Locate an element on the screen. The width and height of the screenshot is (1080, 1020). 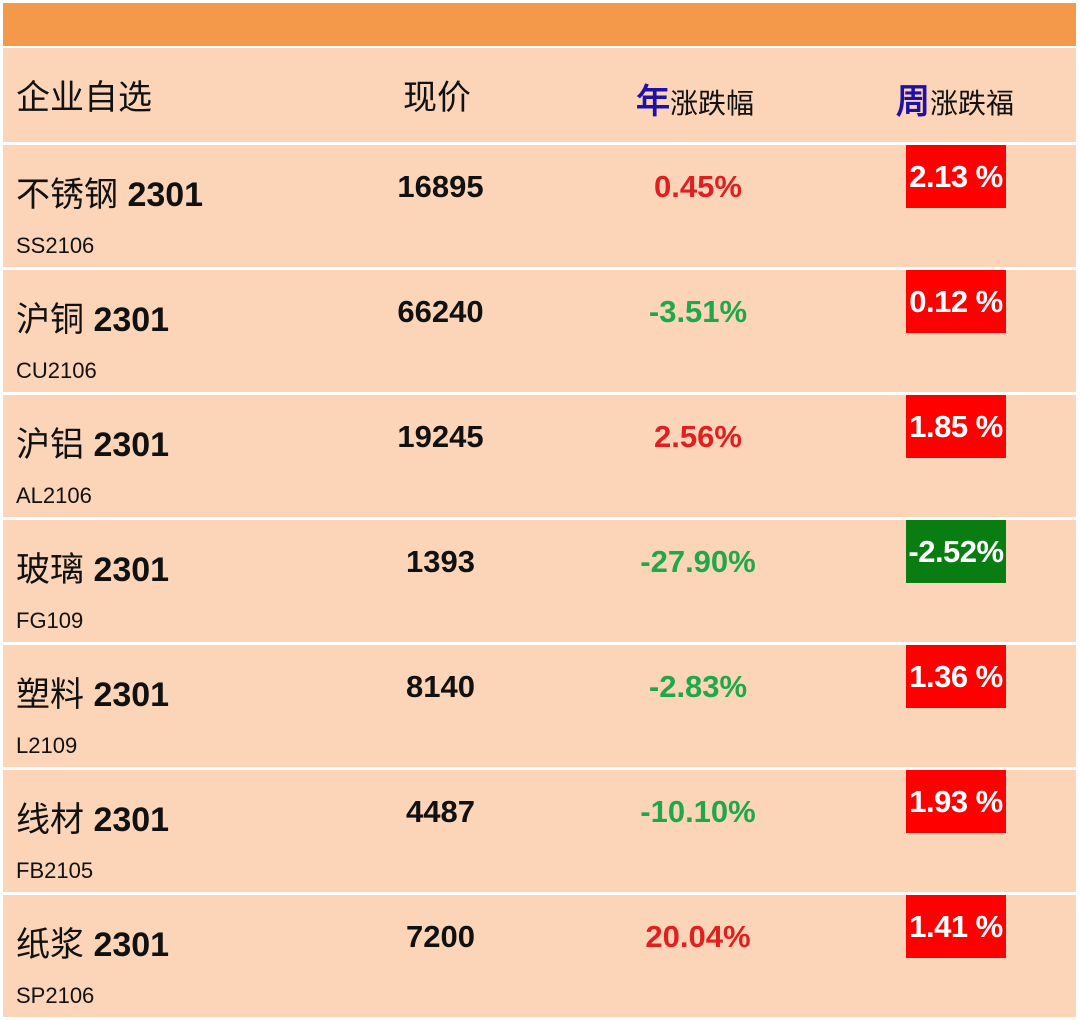
current-price: 16895 is located at coordinates (440, 186).